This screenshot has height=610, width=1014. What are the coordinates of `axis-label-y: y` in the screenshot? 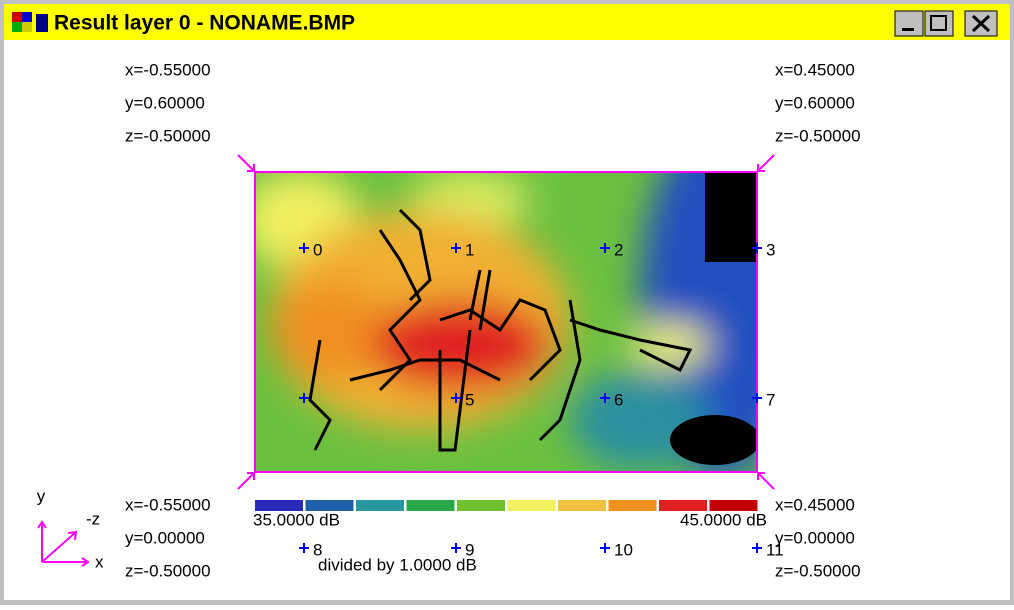 It's located at (41, 495).